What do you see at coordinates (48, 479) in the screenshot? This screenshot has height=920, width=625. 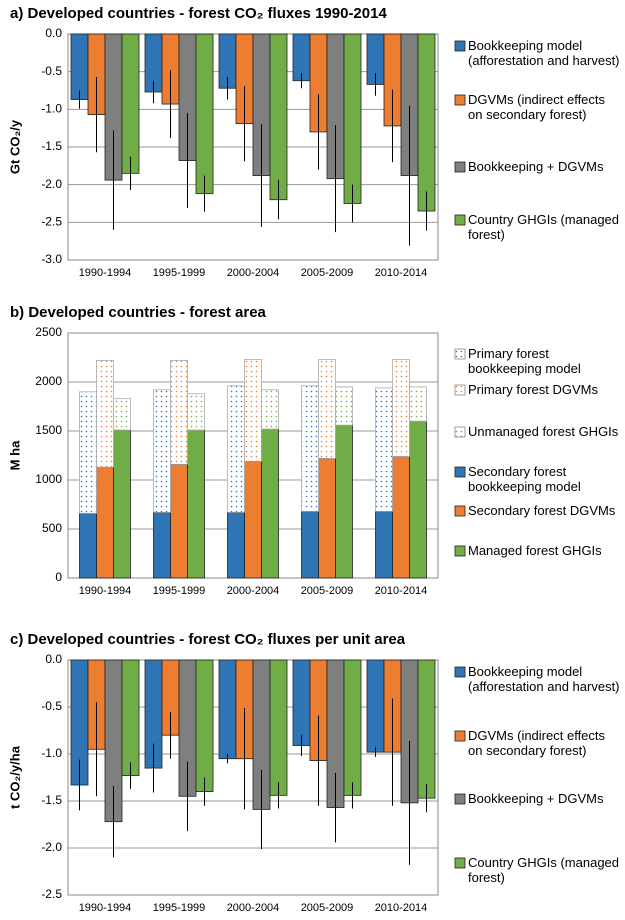 I see `y-tick-label: 1000` at bounding box center [48, 479].